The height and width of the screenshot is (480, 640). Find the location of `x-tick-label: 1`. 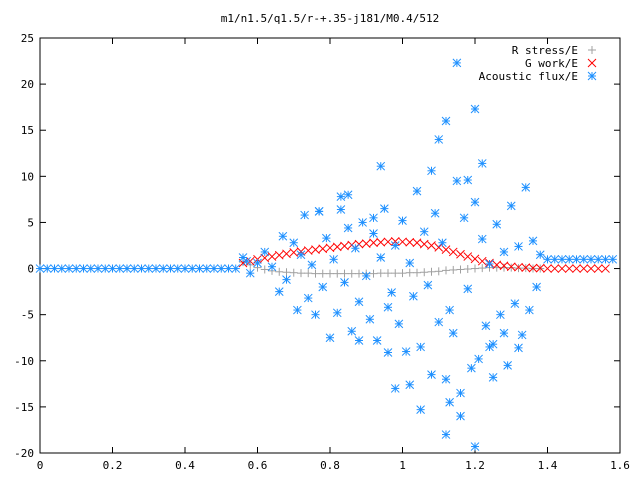

x-tick-label: 1 is located at coordinates (402, 465).